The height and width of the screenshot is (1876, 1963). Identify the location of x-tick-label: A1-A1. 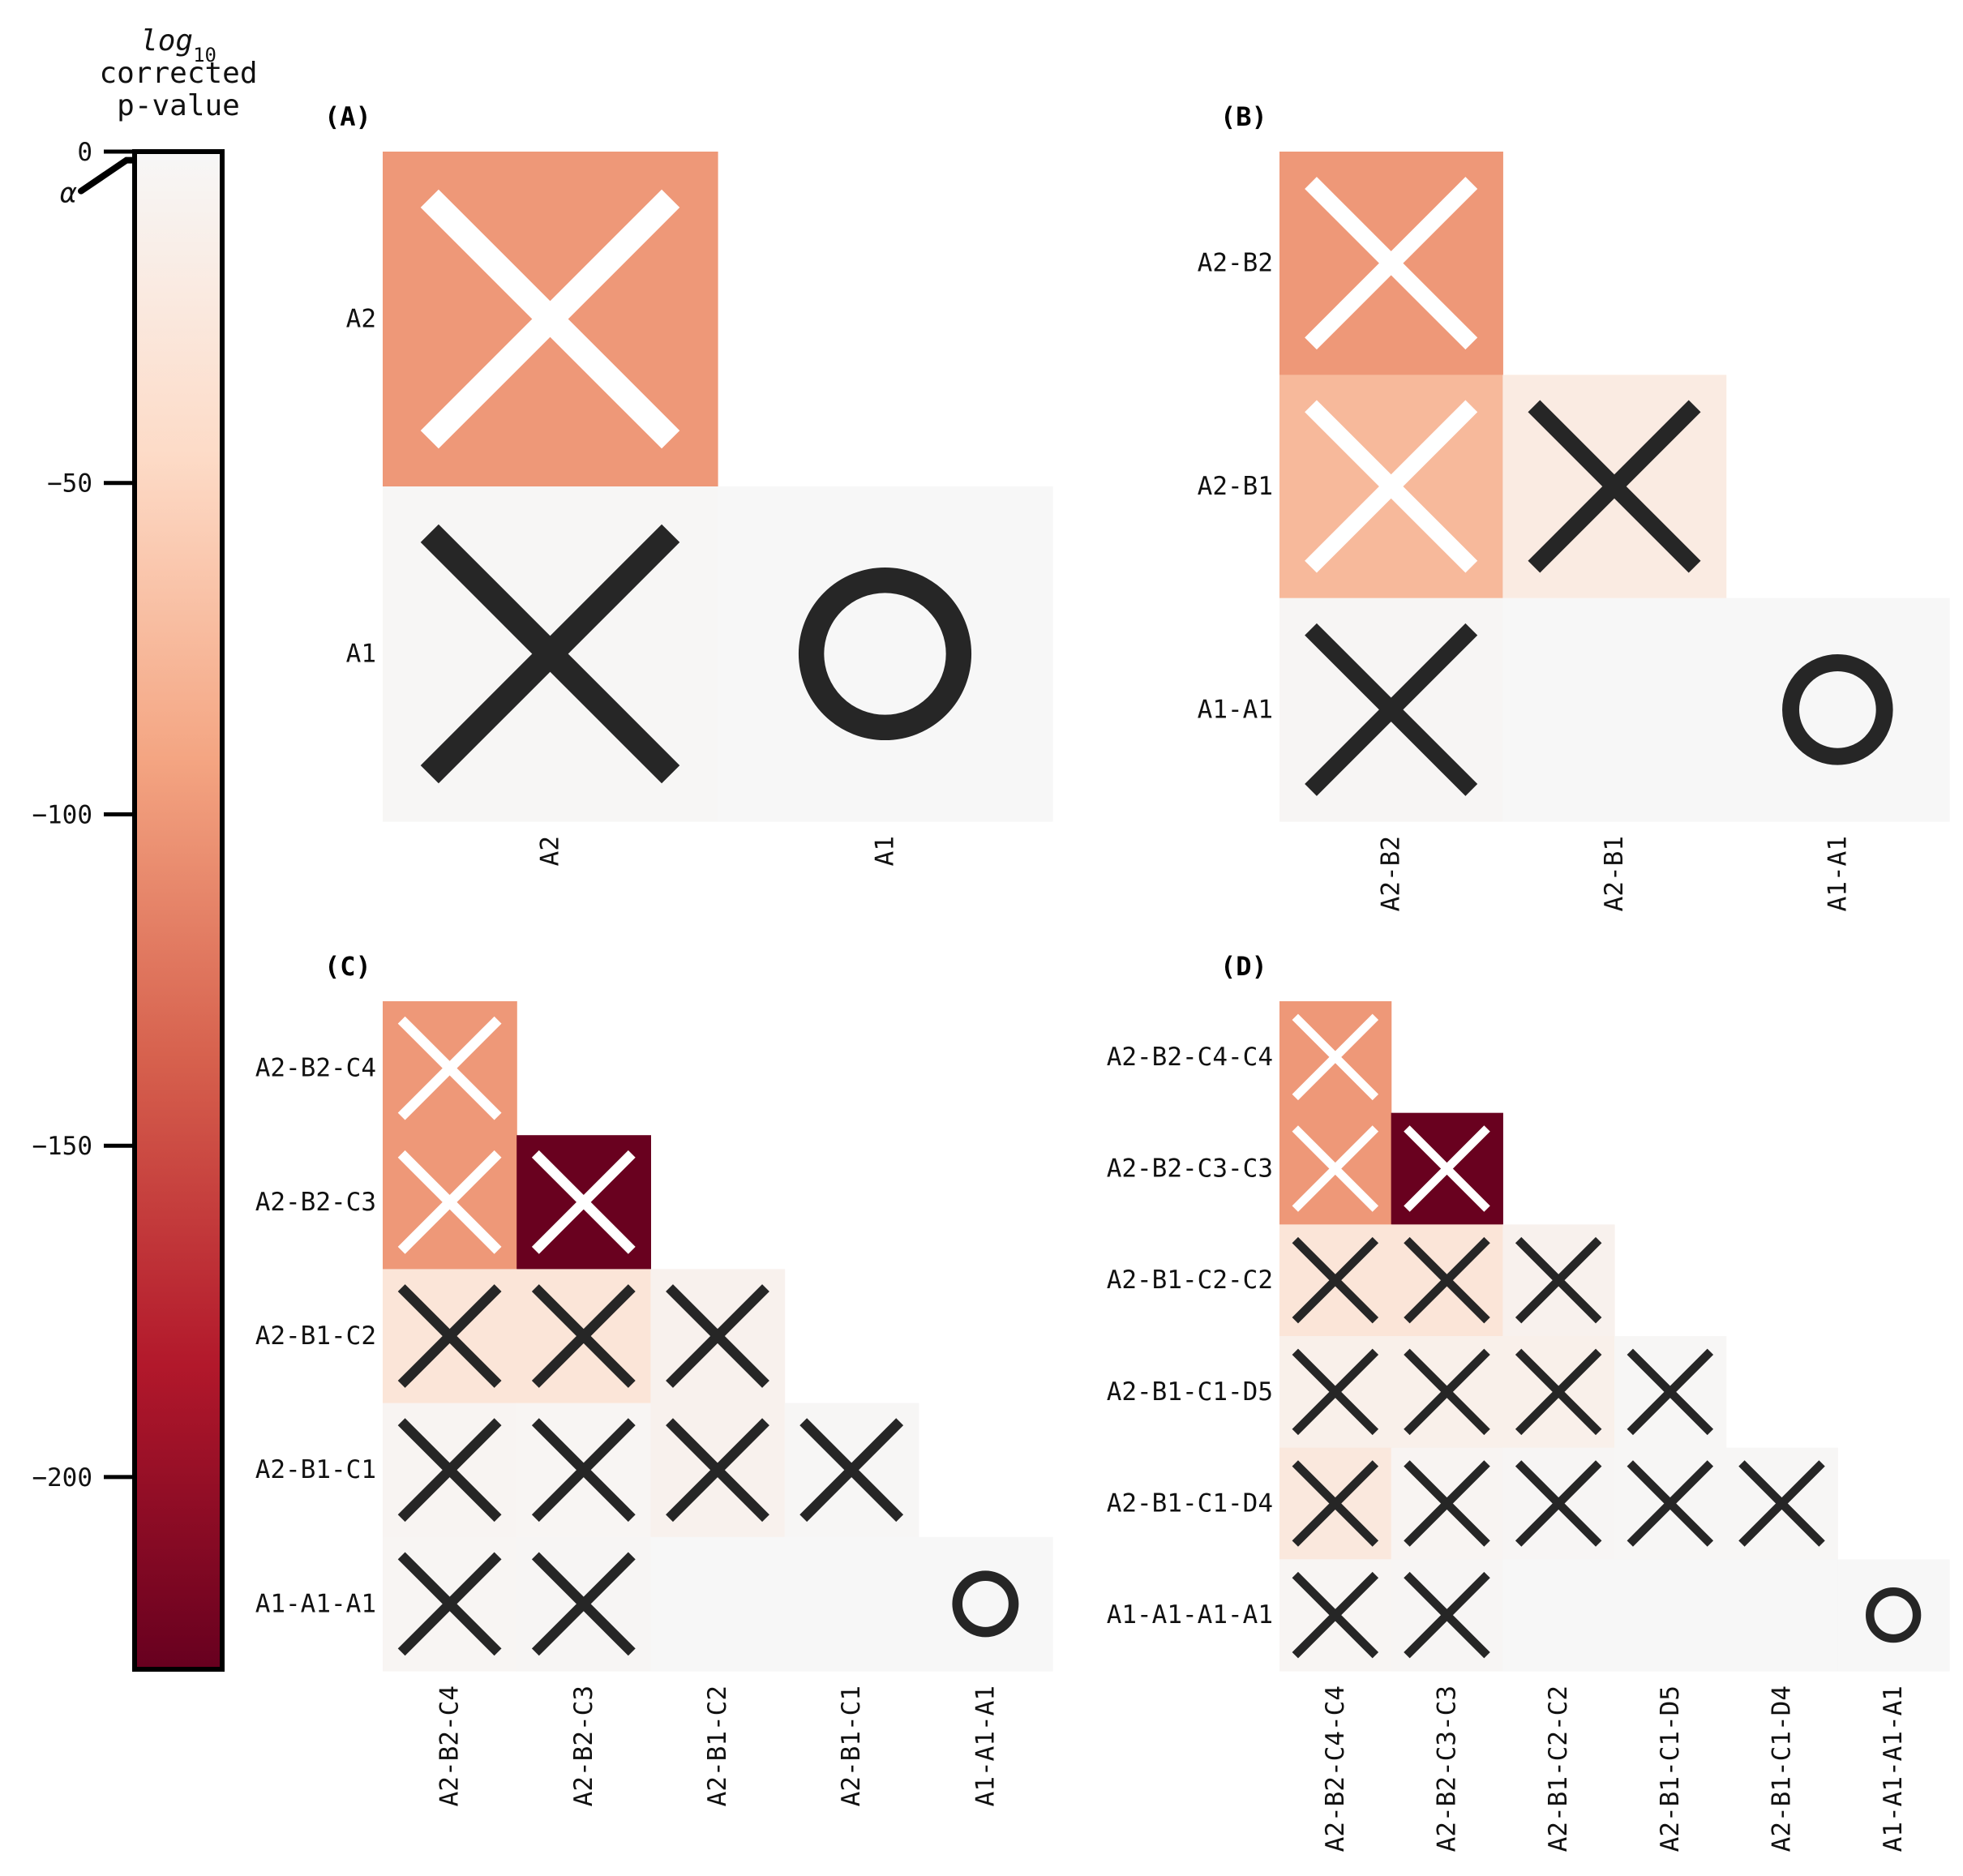
(1838, 874).